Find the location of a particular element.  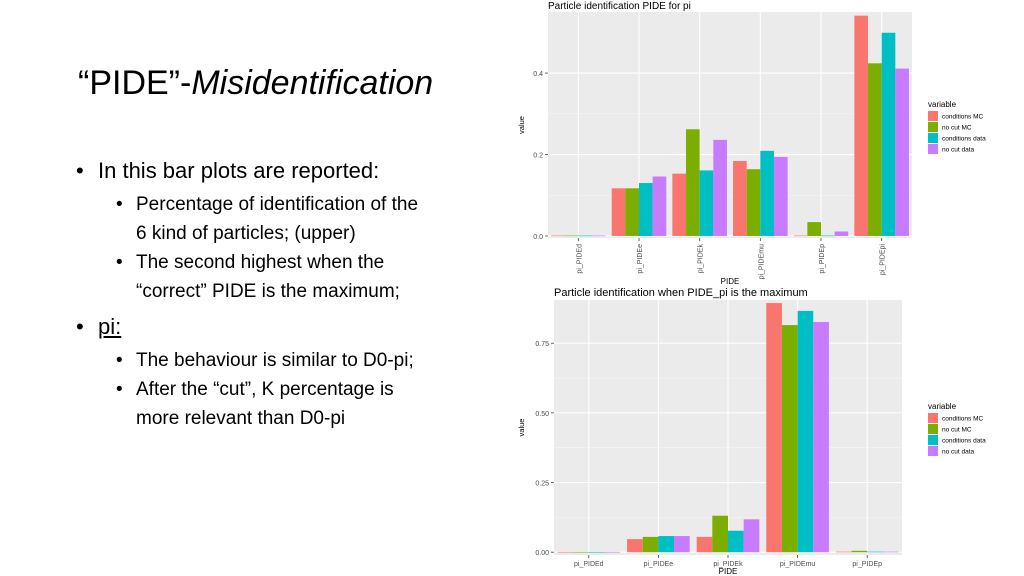

y-tick-label: 0.00 is located at coordinates (542, 553).